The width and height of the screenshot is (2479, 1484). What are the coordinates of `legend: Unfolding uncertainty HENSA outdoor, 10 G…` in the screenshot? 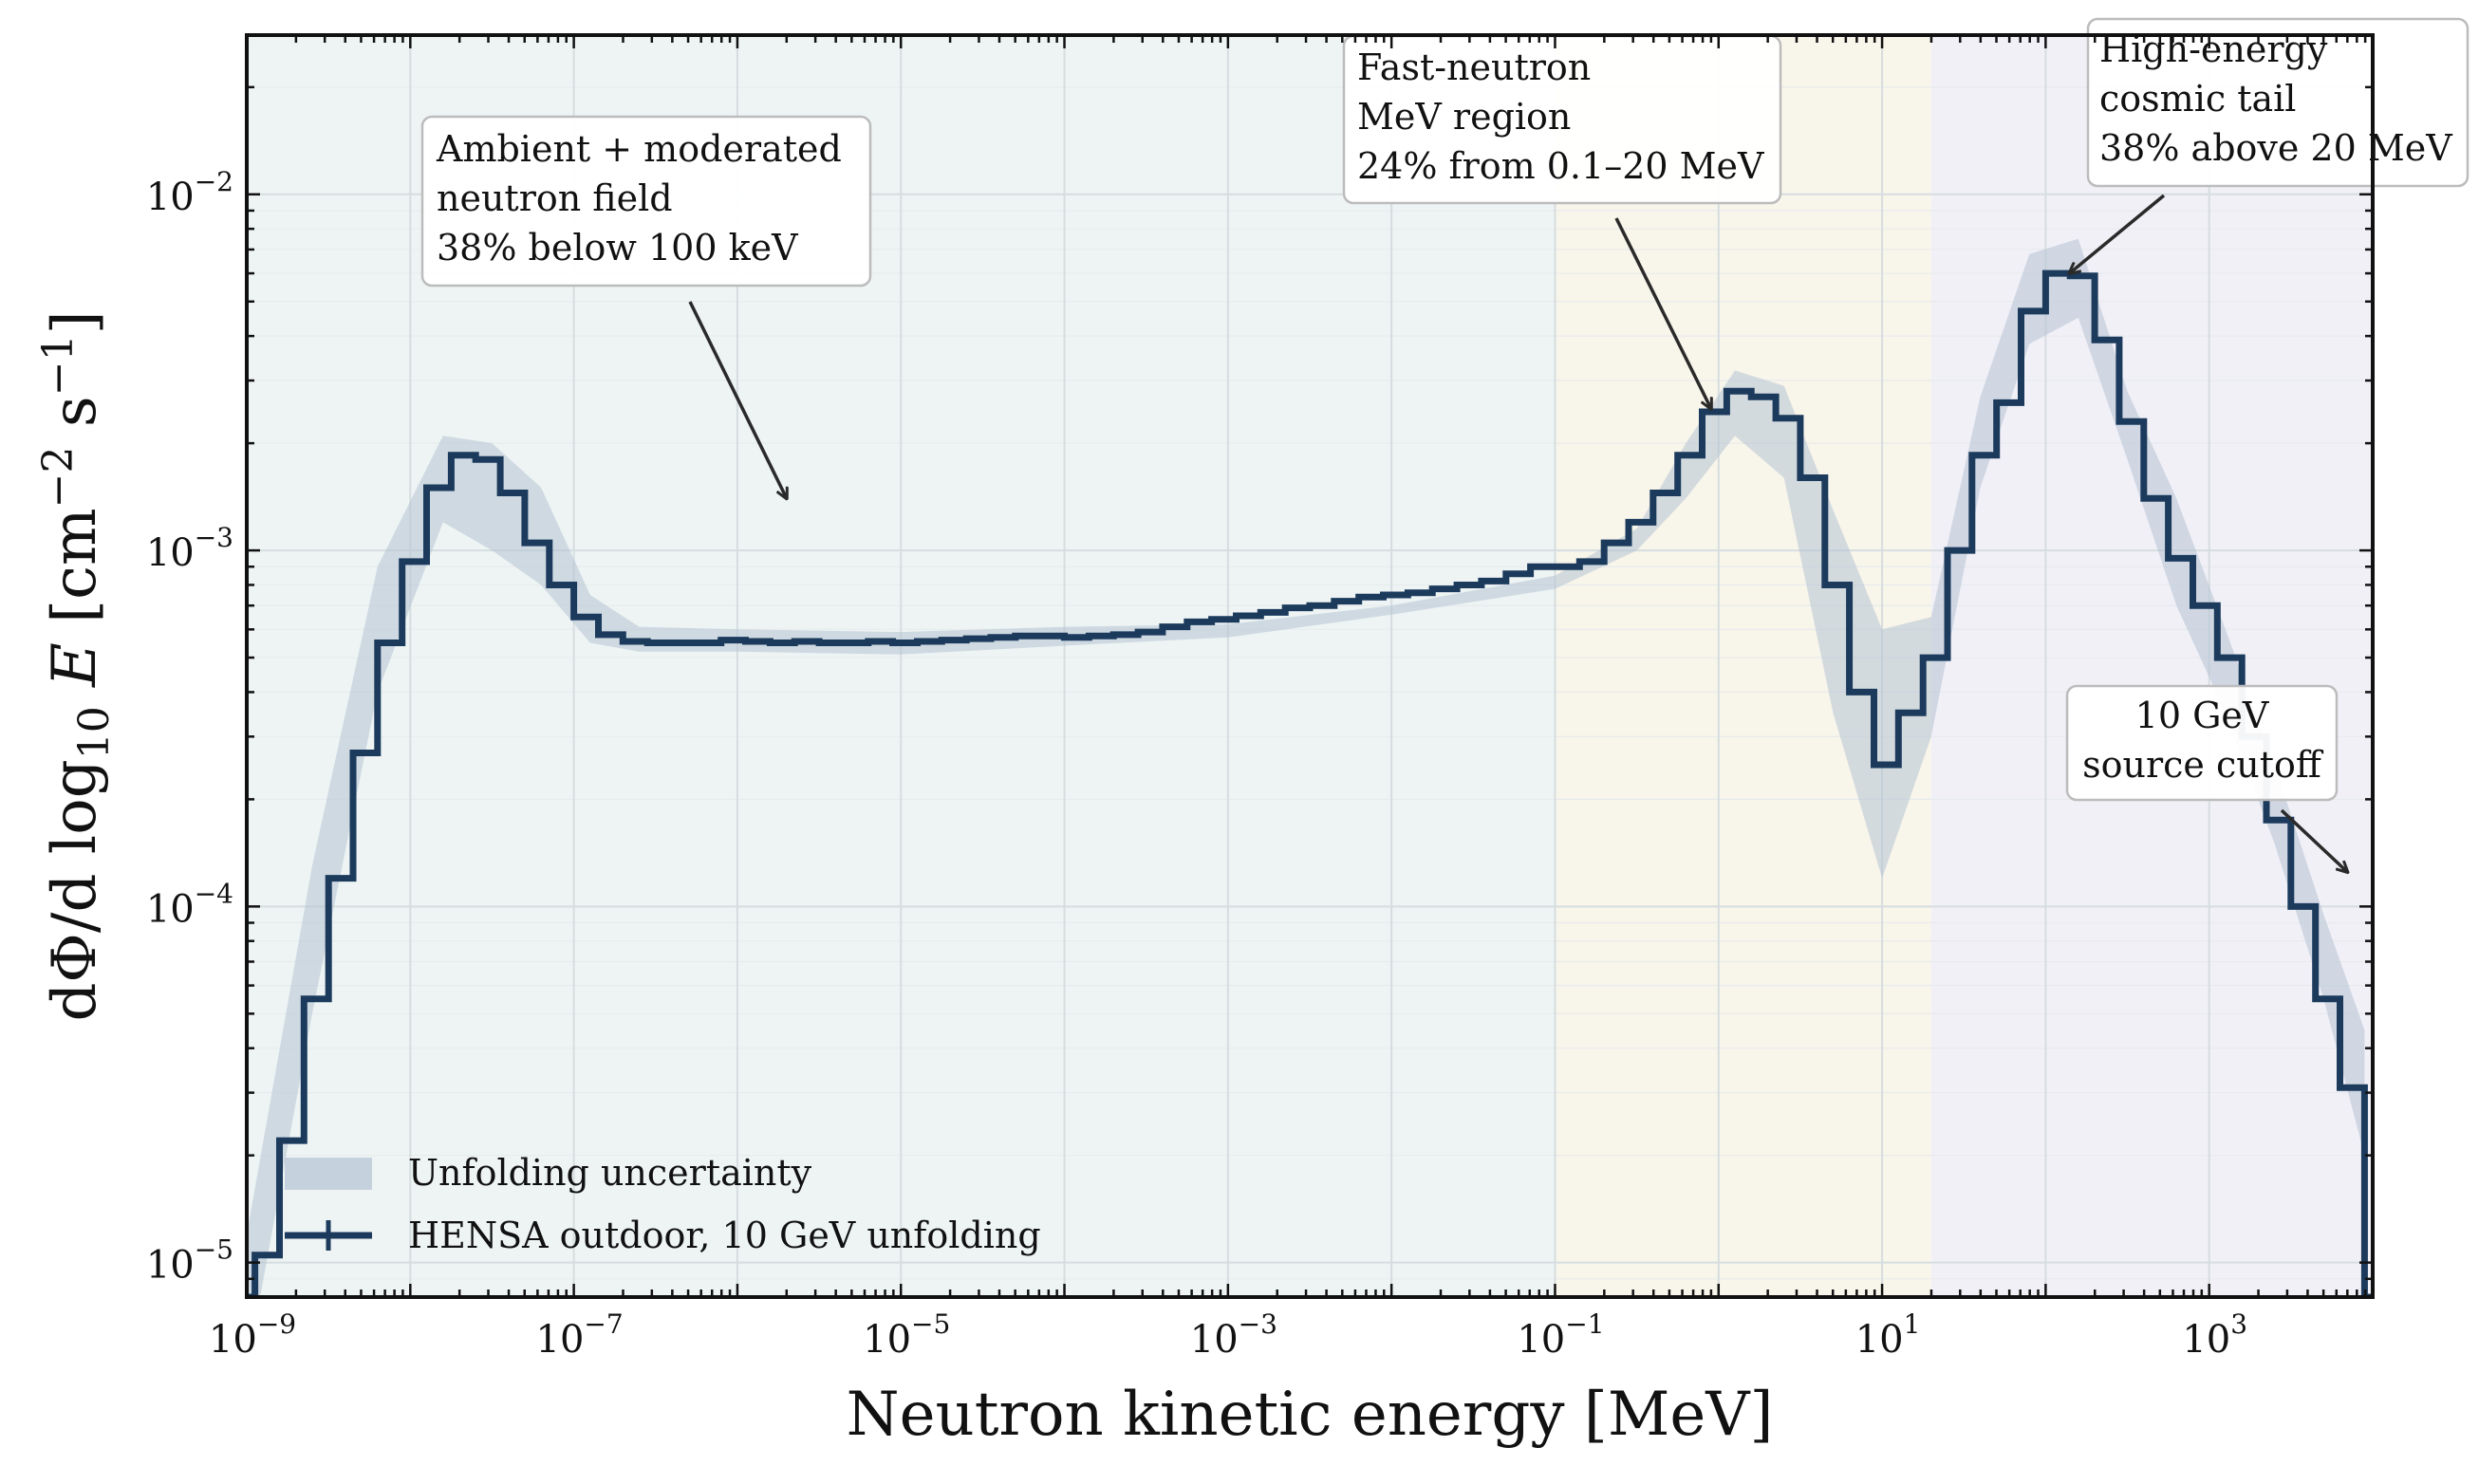 It's located at (663, 1204).